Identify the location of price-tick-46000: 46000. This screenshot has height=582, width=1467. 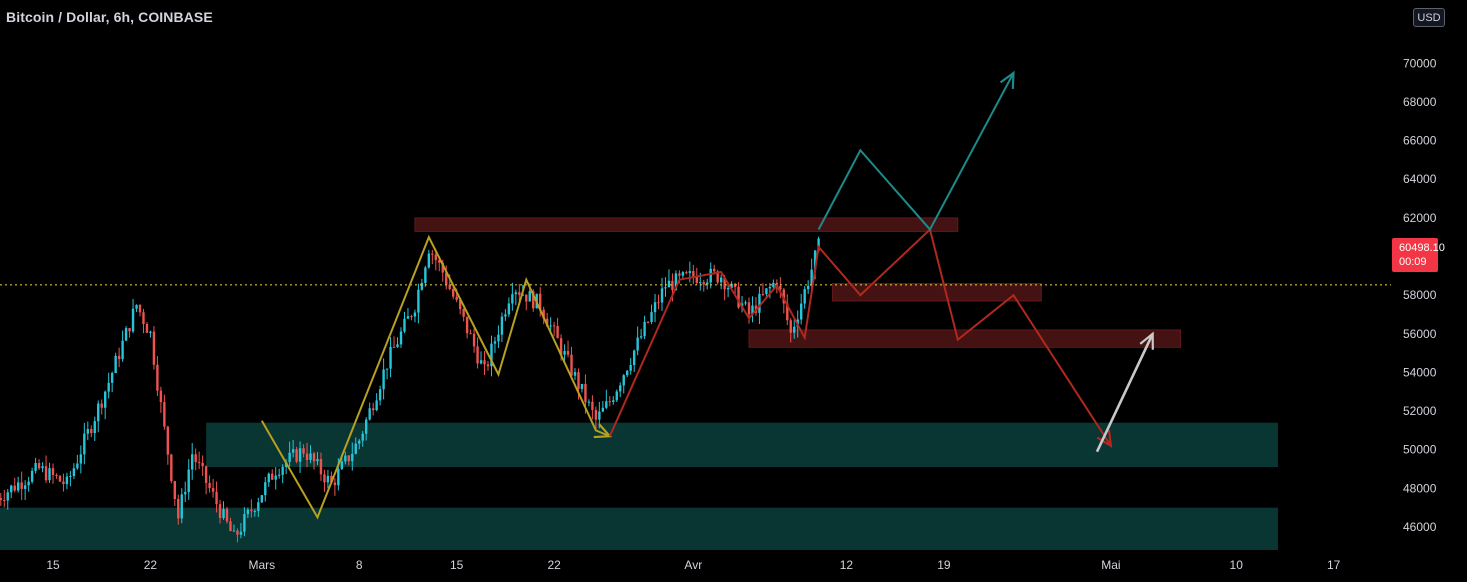
(1420, 527).